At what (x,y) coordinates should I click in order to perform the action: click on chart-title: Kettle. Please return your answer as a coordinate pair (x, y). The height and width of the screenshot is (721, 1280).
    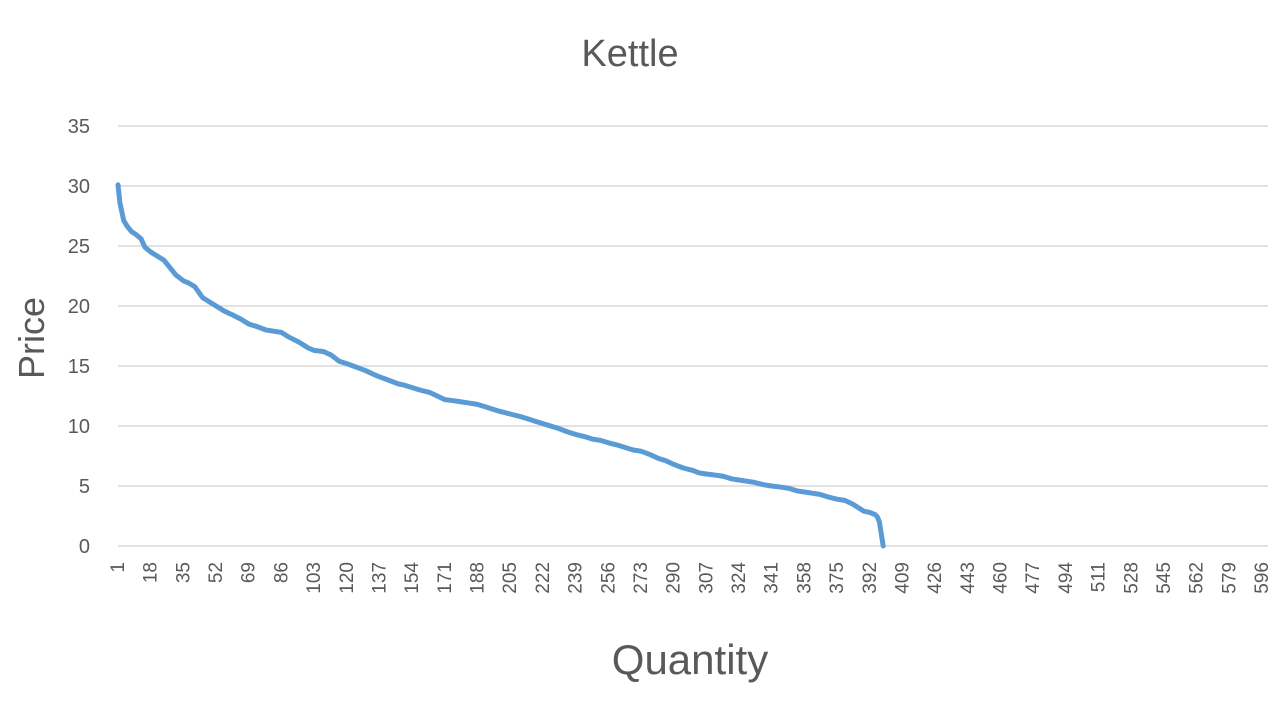
    Looking at the image, I should click on (629, 54).